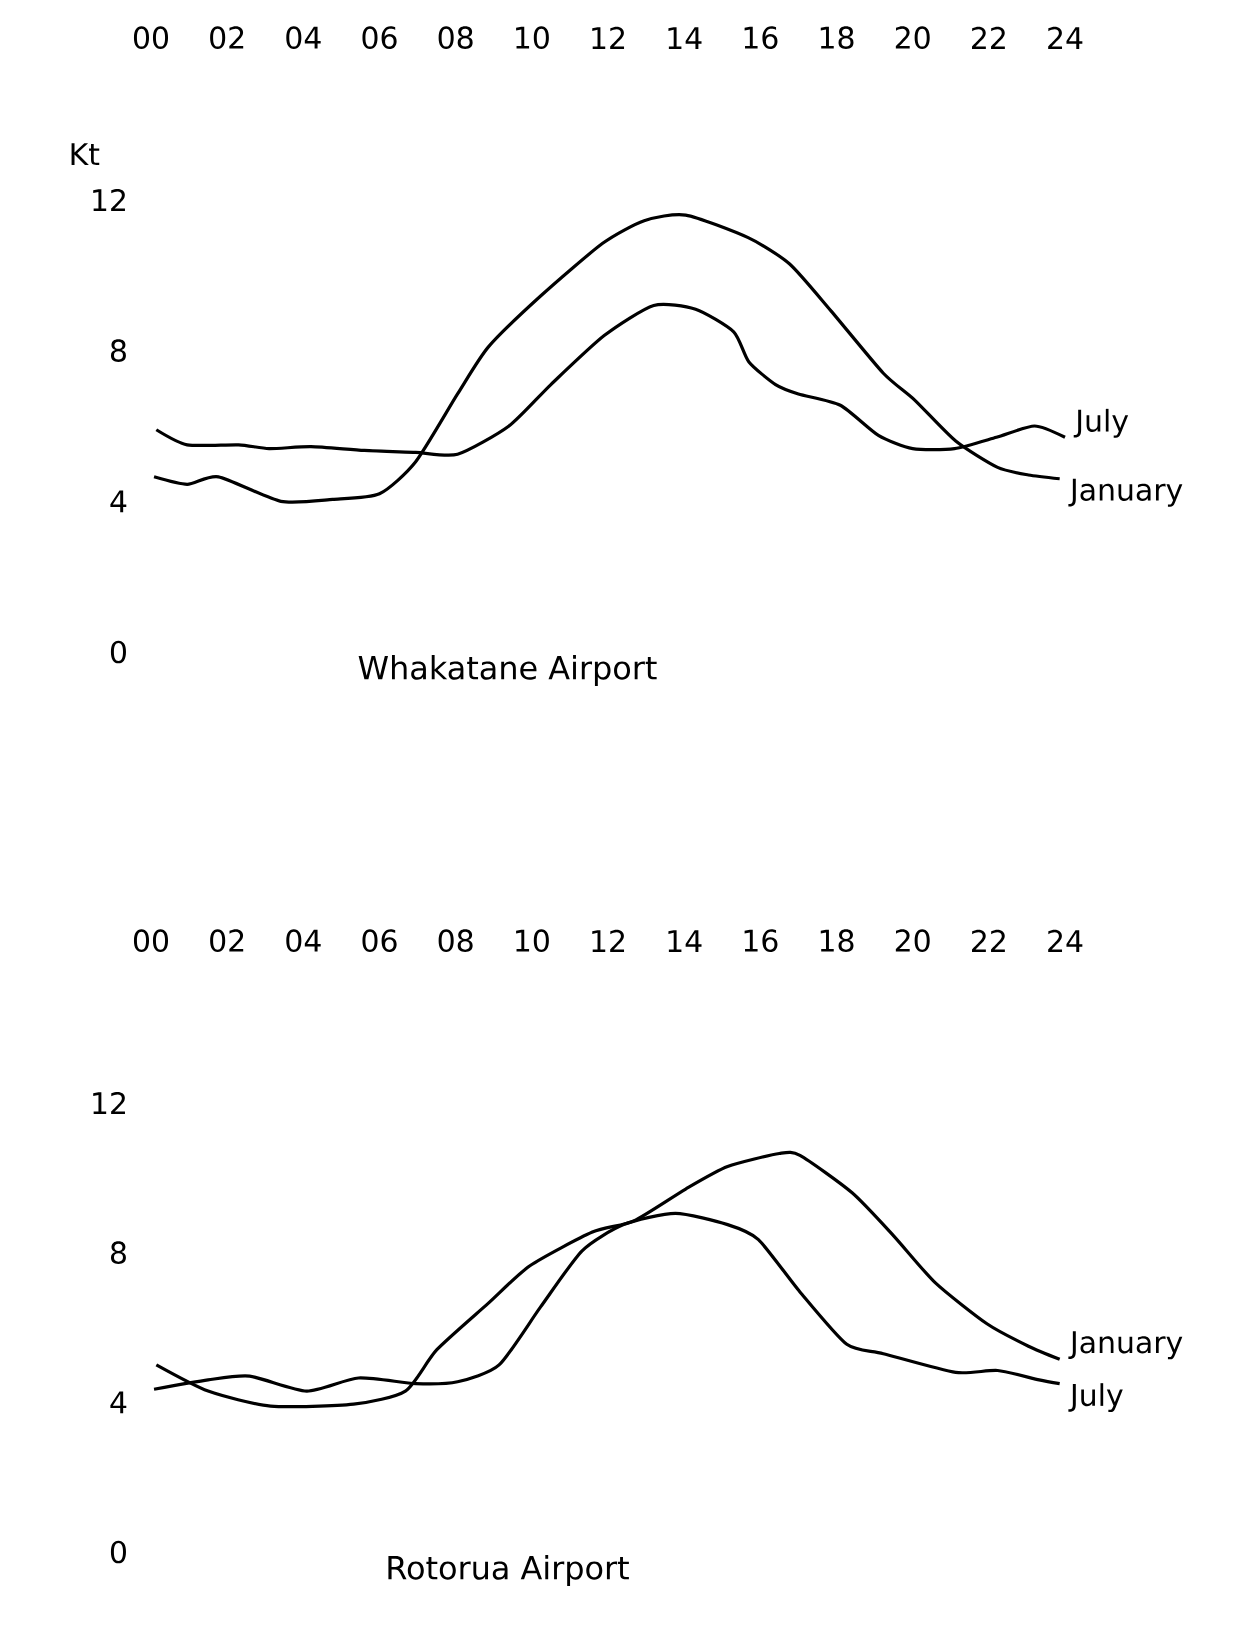  I want to click on text: Whakatane Airport, so click(507, 670).